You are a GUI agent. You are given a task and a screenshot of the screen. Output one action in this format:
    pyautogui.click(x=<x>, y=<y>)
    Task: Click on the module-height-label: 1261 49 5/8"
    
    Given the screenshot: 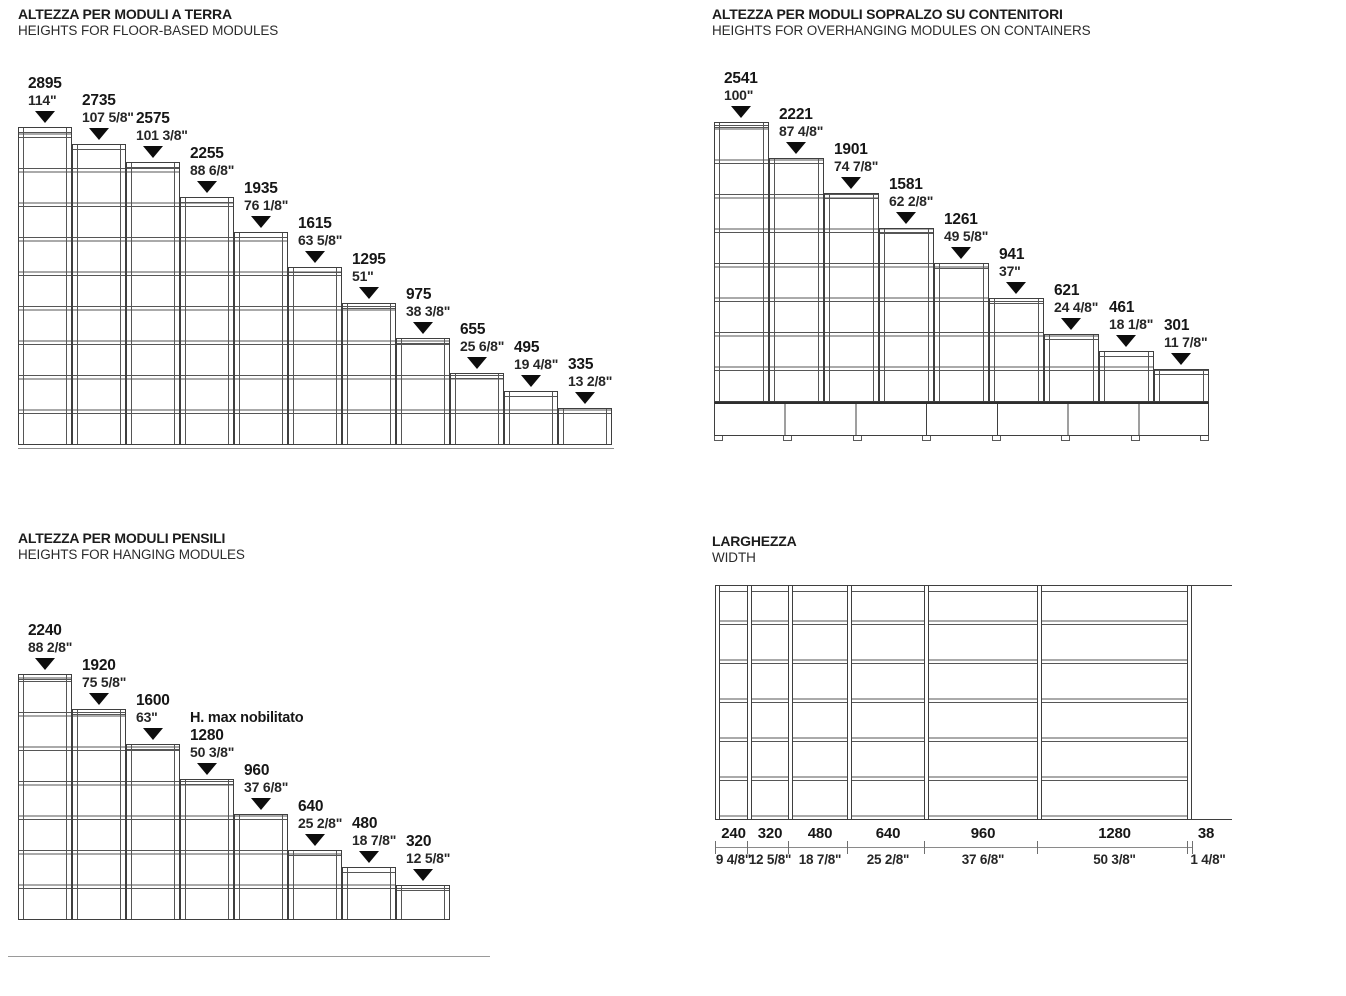 What is the action you would take?
    pyautogui.click(x=961, y=227)
    